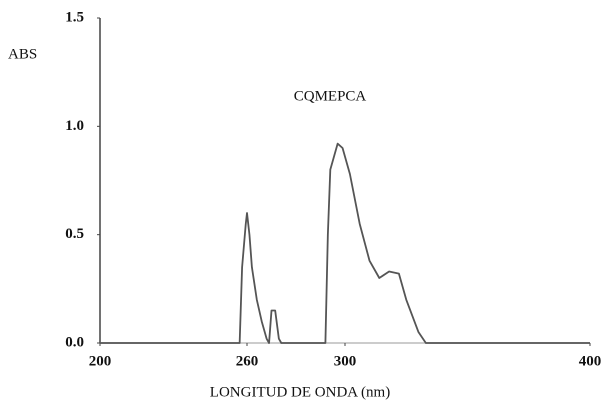 This screenshot has width=614, height=407. What do you see at coordinates (74, 126) in the screenshot?
I see `y-tick-label: 1.0` at bounding box center [74, 126].